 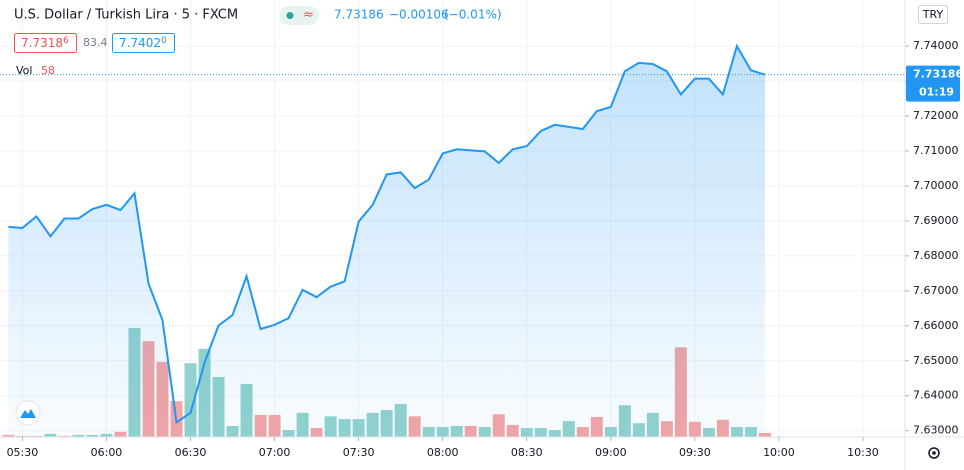 I want to click on status-dot, so click(x=290, y=15).